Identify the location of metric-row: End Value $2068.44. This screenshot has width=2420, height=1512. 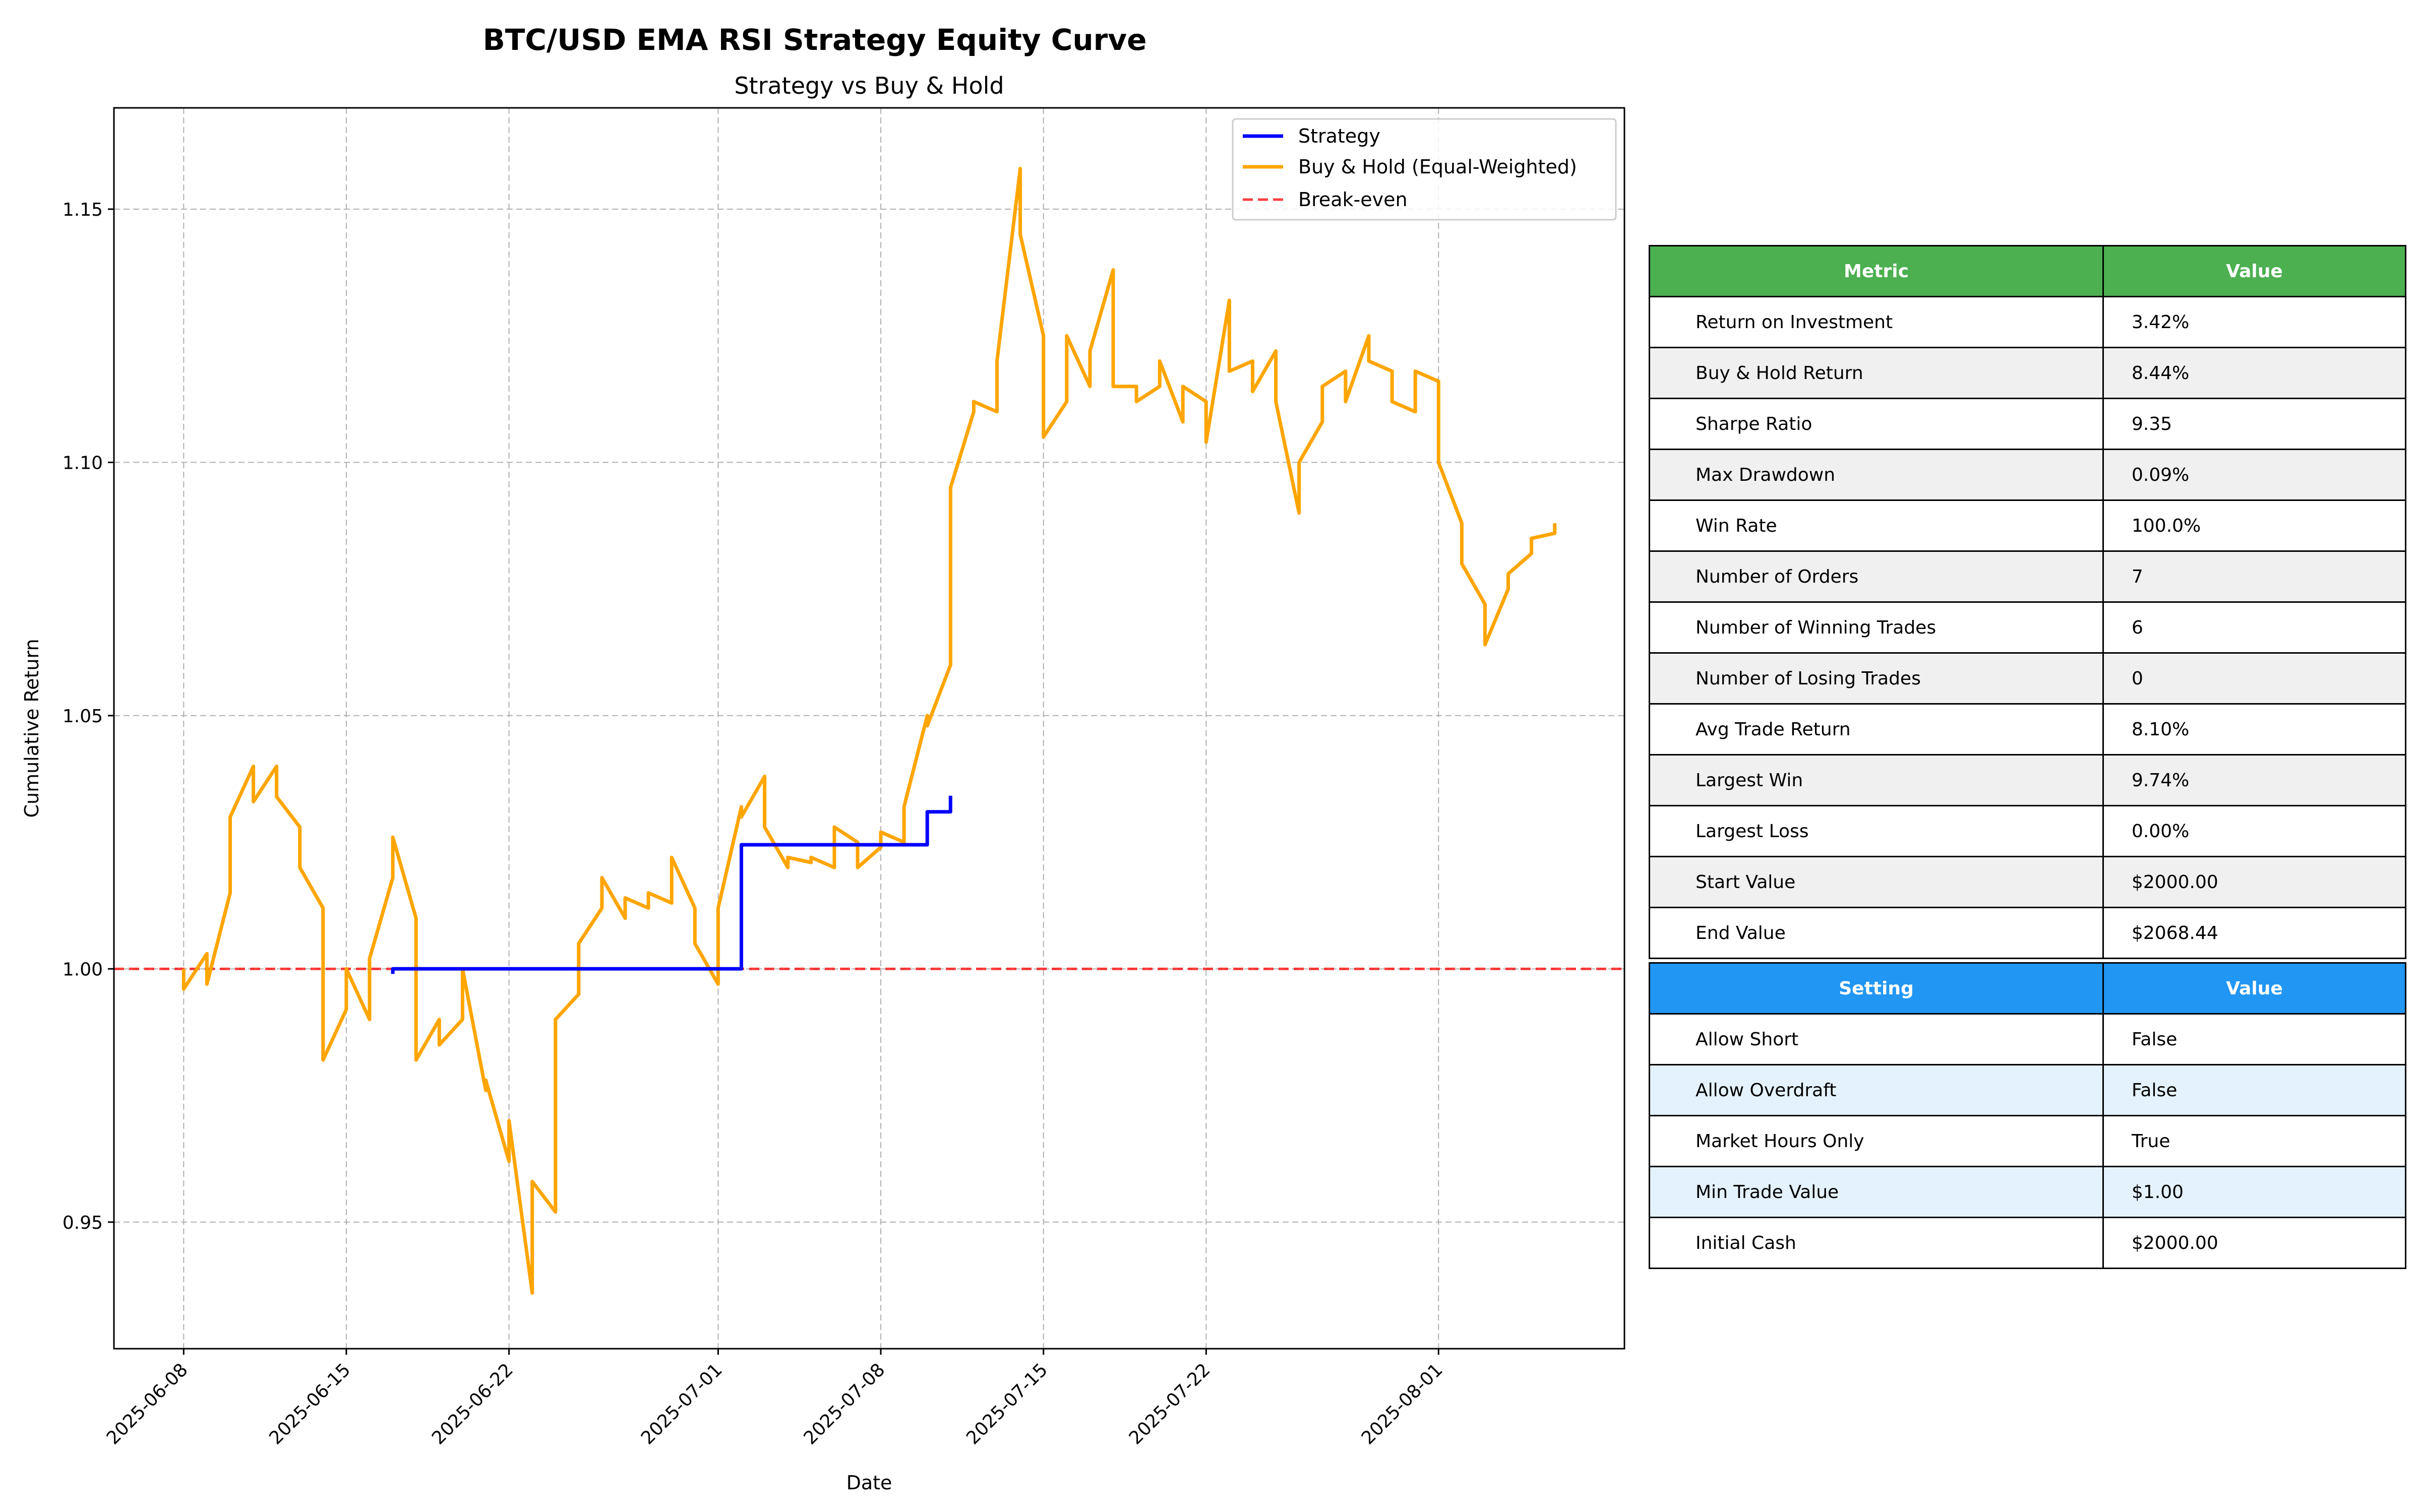
(2027, 933).